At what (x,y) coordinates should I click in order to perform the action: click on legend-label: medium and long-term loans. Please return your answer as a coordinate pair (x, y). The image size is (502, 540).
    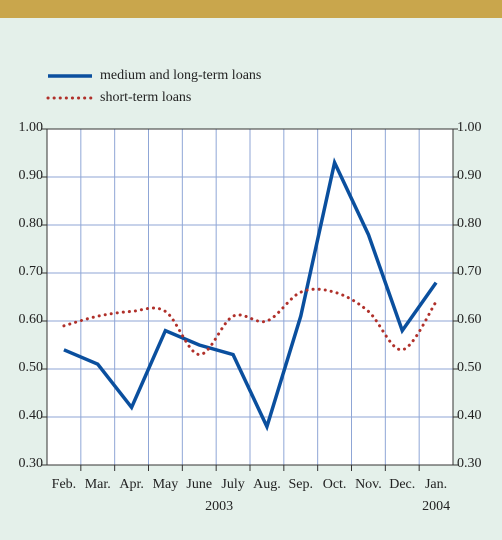
    Looking at the image, I should click on (180, 75).